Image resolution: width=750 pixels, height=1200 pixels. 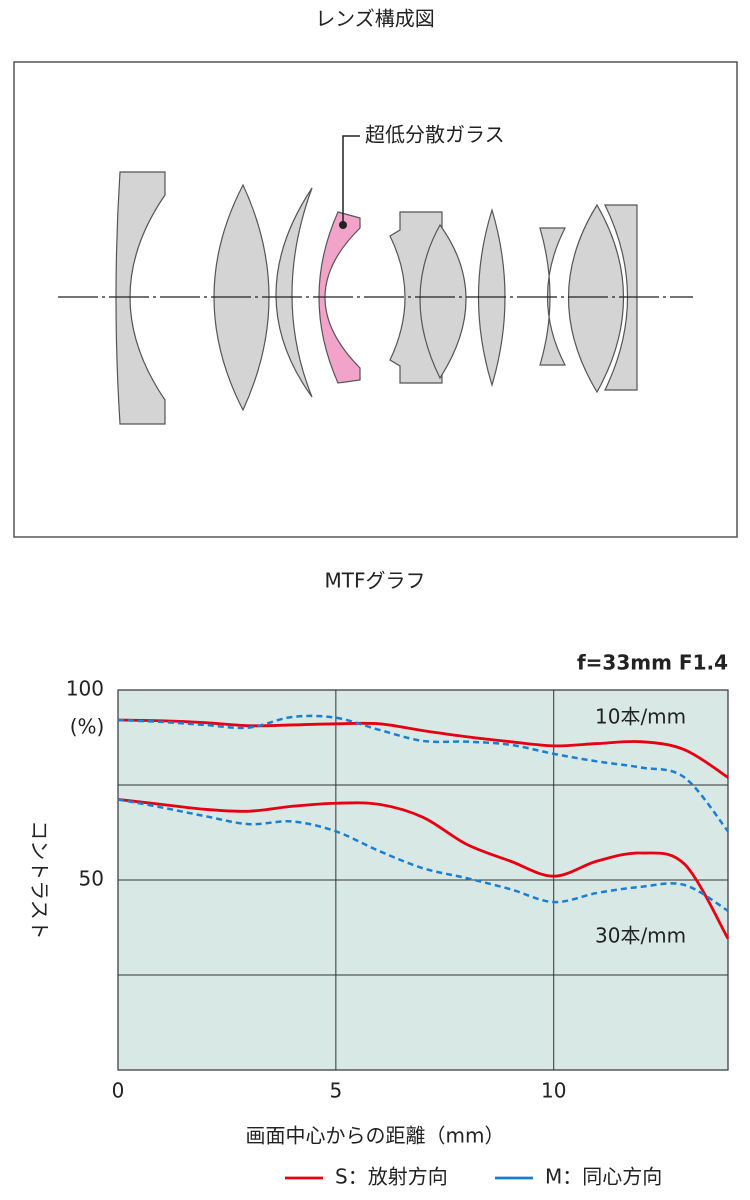 I want to click on lens-group, so click(x=376, y=298).